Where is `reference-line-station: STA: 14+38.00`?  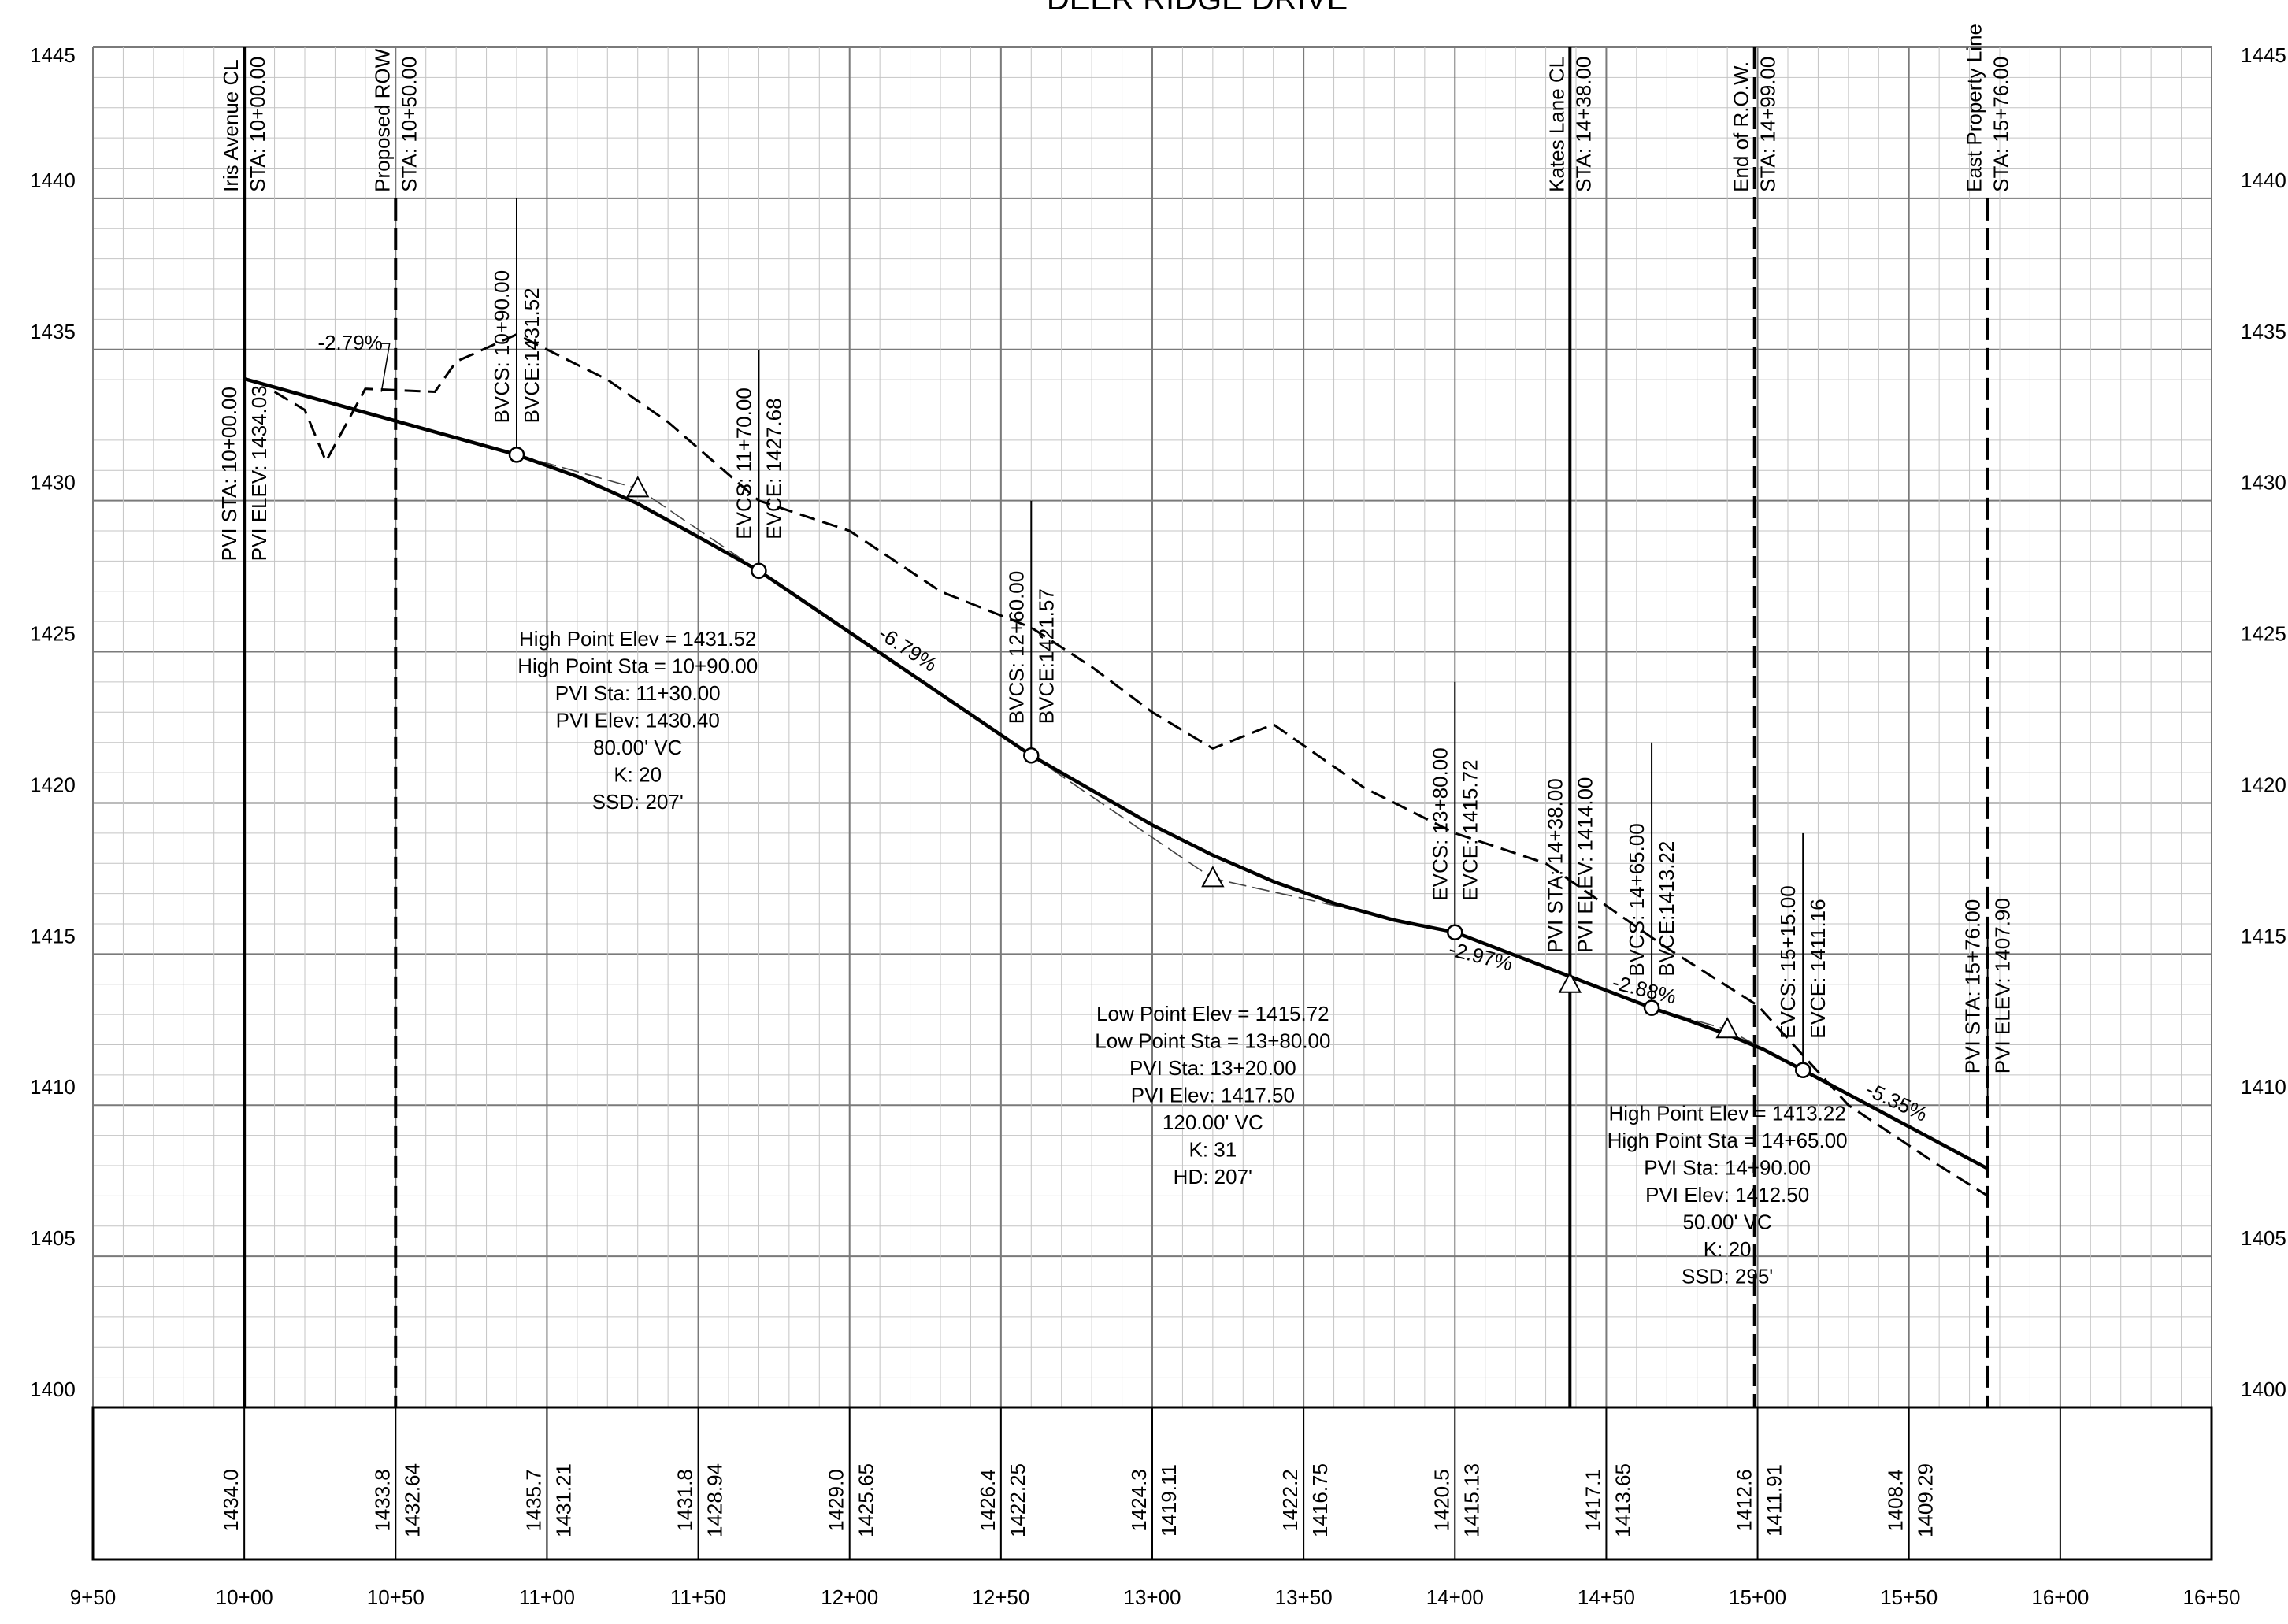 reference-line-station: STA: 14+38.00 is located at coordinates (1583, 124).